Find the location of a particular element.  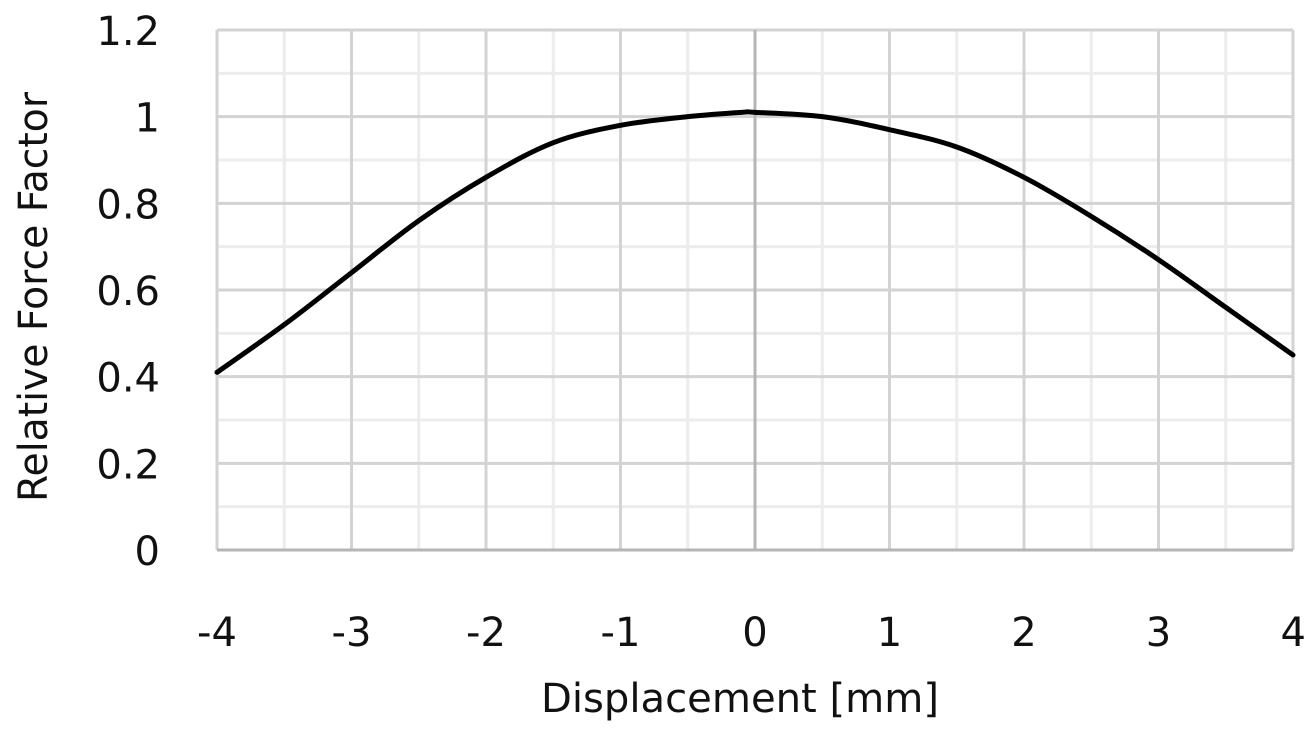

y-tick-label: 0.2 is located at coordinates (128, 465).